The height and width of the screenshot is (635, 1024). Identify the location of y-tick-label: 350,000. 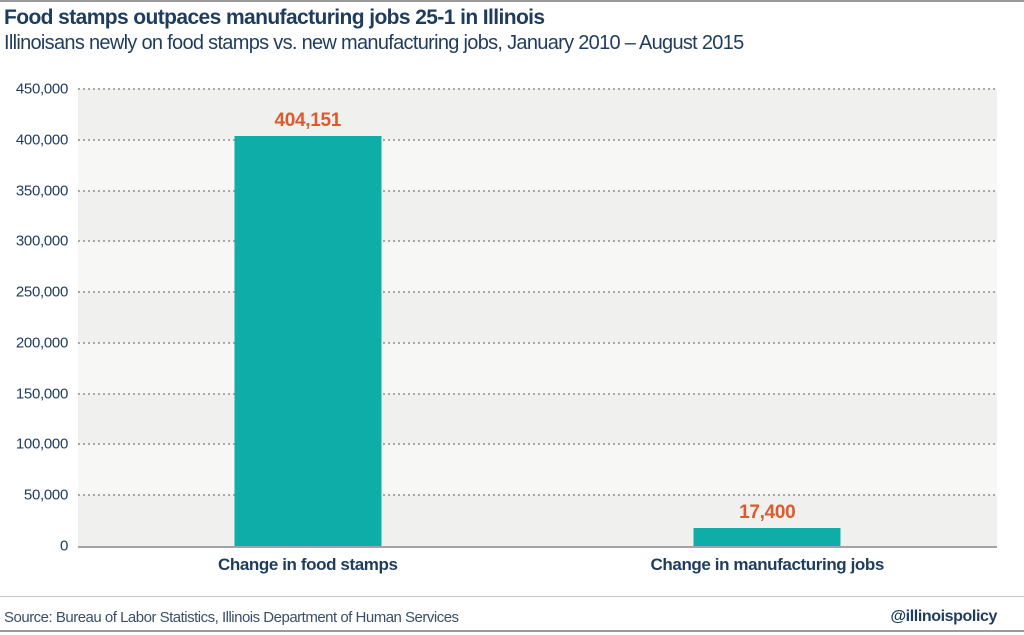
(41, 191).